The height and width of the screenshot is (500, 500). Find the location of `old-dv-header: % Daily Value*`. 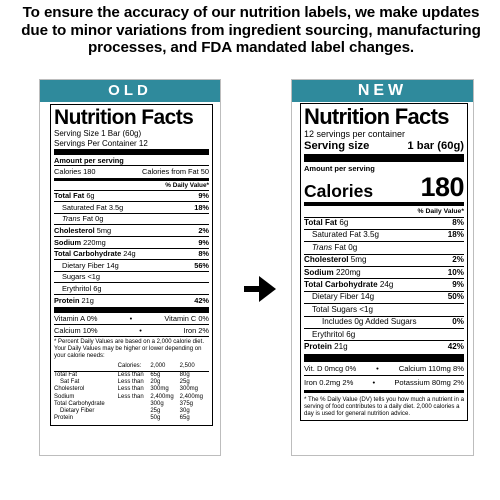

old-dv-header: % Daily Value* is located at coordinates (187, 185).